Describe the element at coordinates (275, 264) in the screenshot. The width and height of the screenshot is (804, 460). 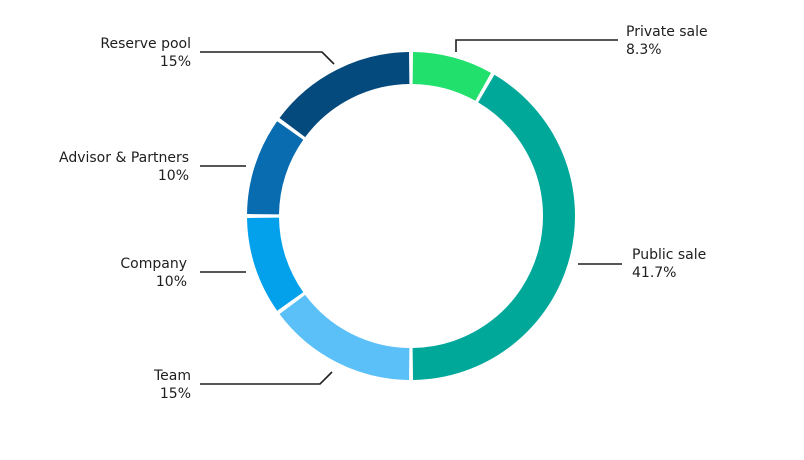
I see `slice-company` at that location.